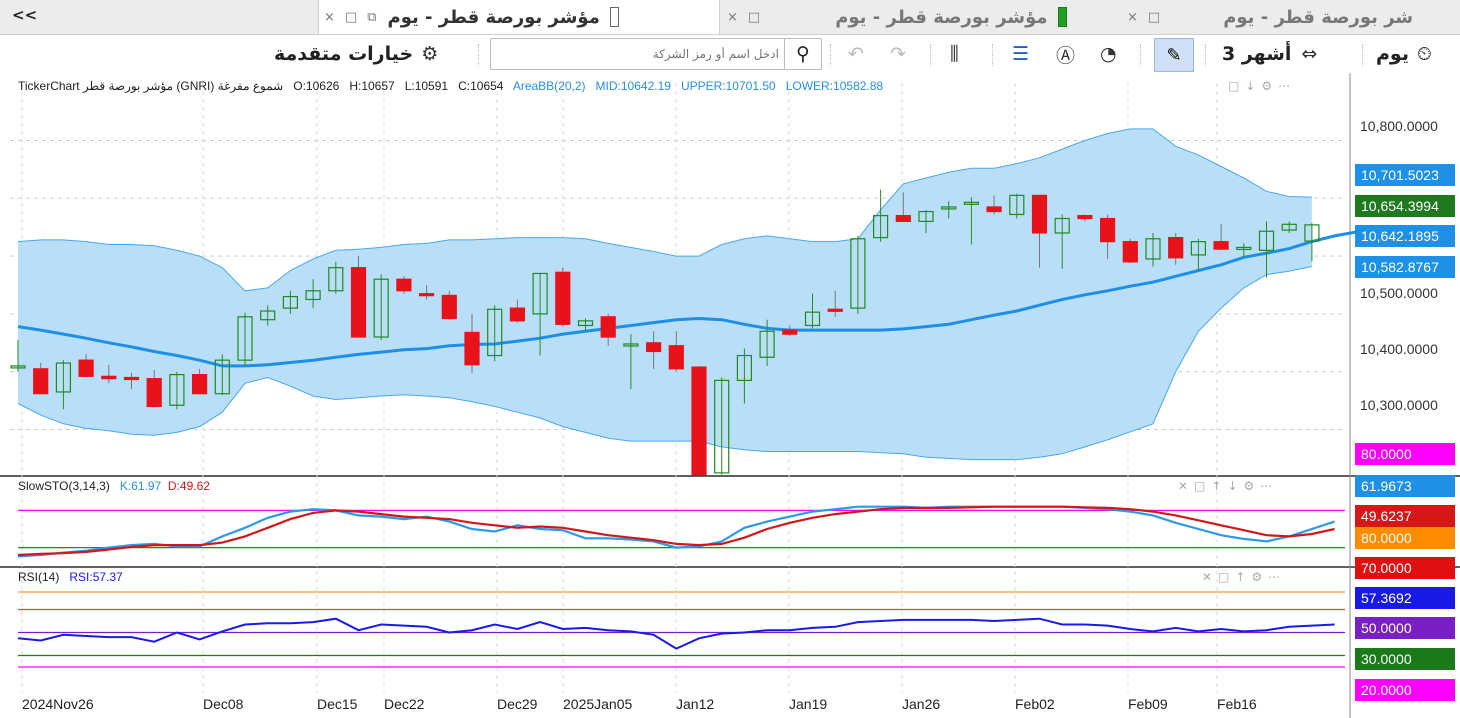 This screenshot has width=1460, height=718. Describe the element at coordinates (639, 54) in the screenshot. I see `search-input` at that location.